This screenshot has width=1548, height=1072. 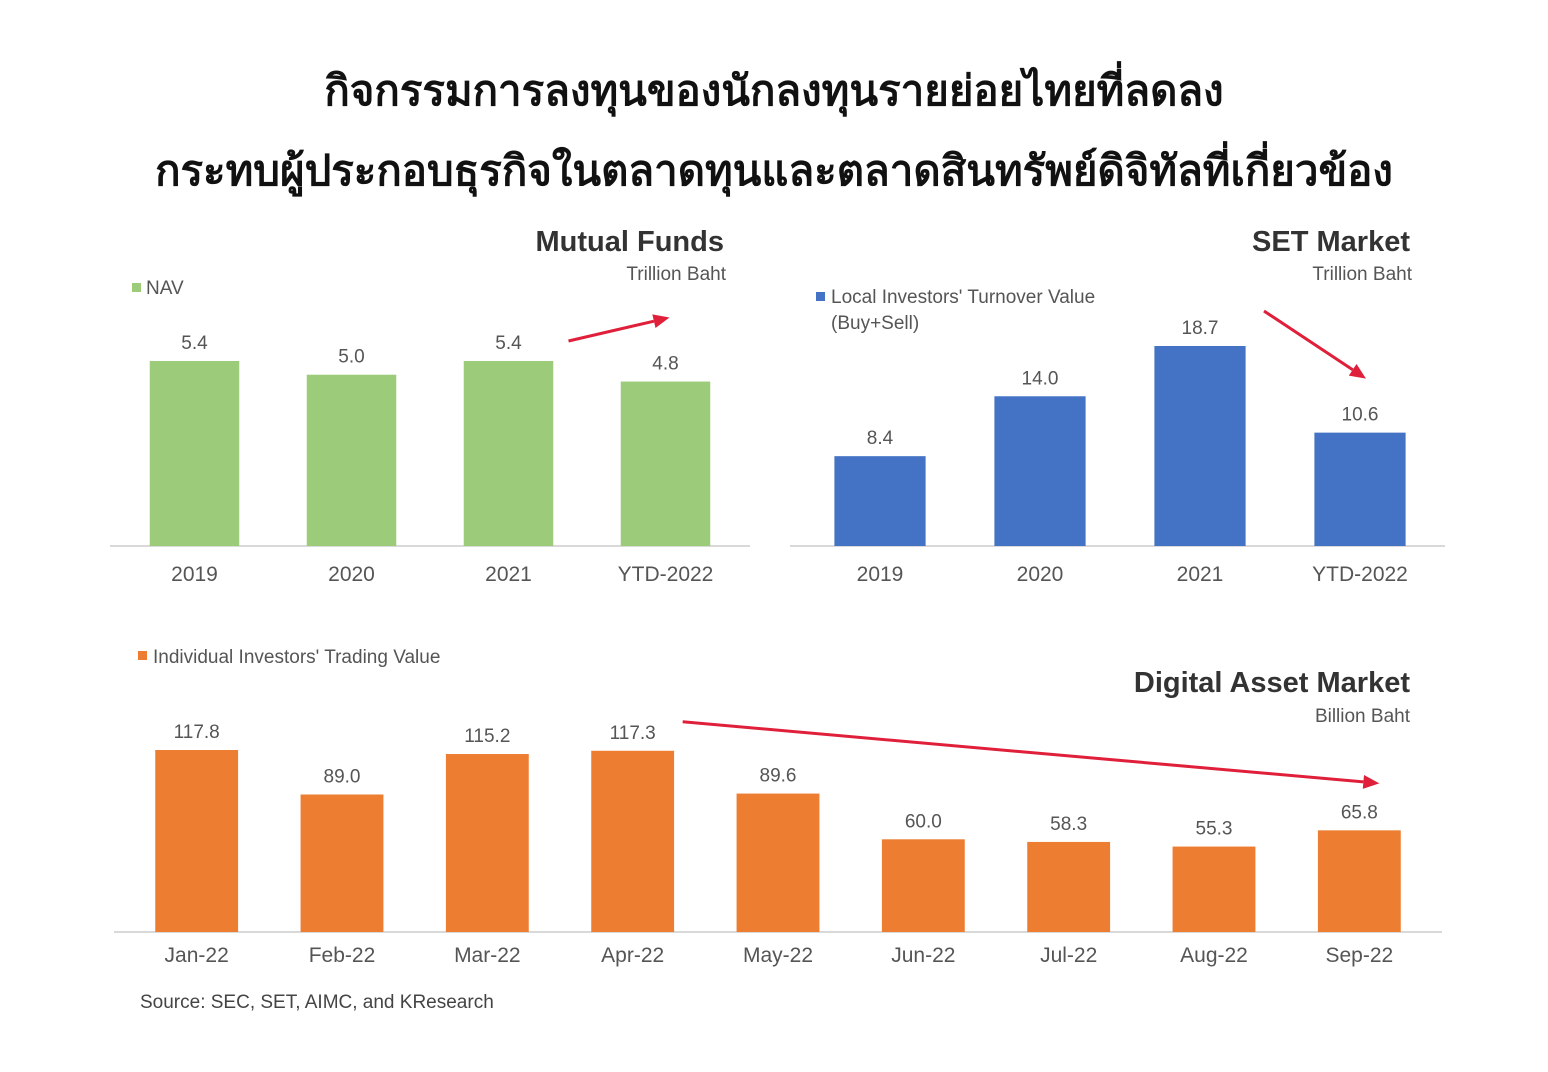 I want to click on data-label: 4.8, so click(x=665, y=364).